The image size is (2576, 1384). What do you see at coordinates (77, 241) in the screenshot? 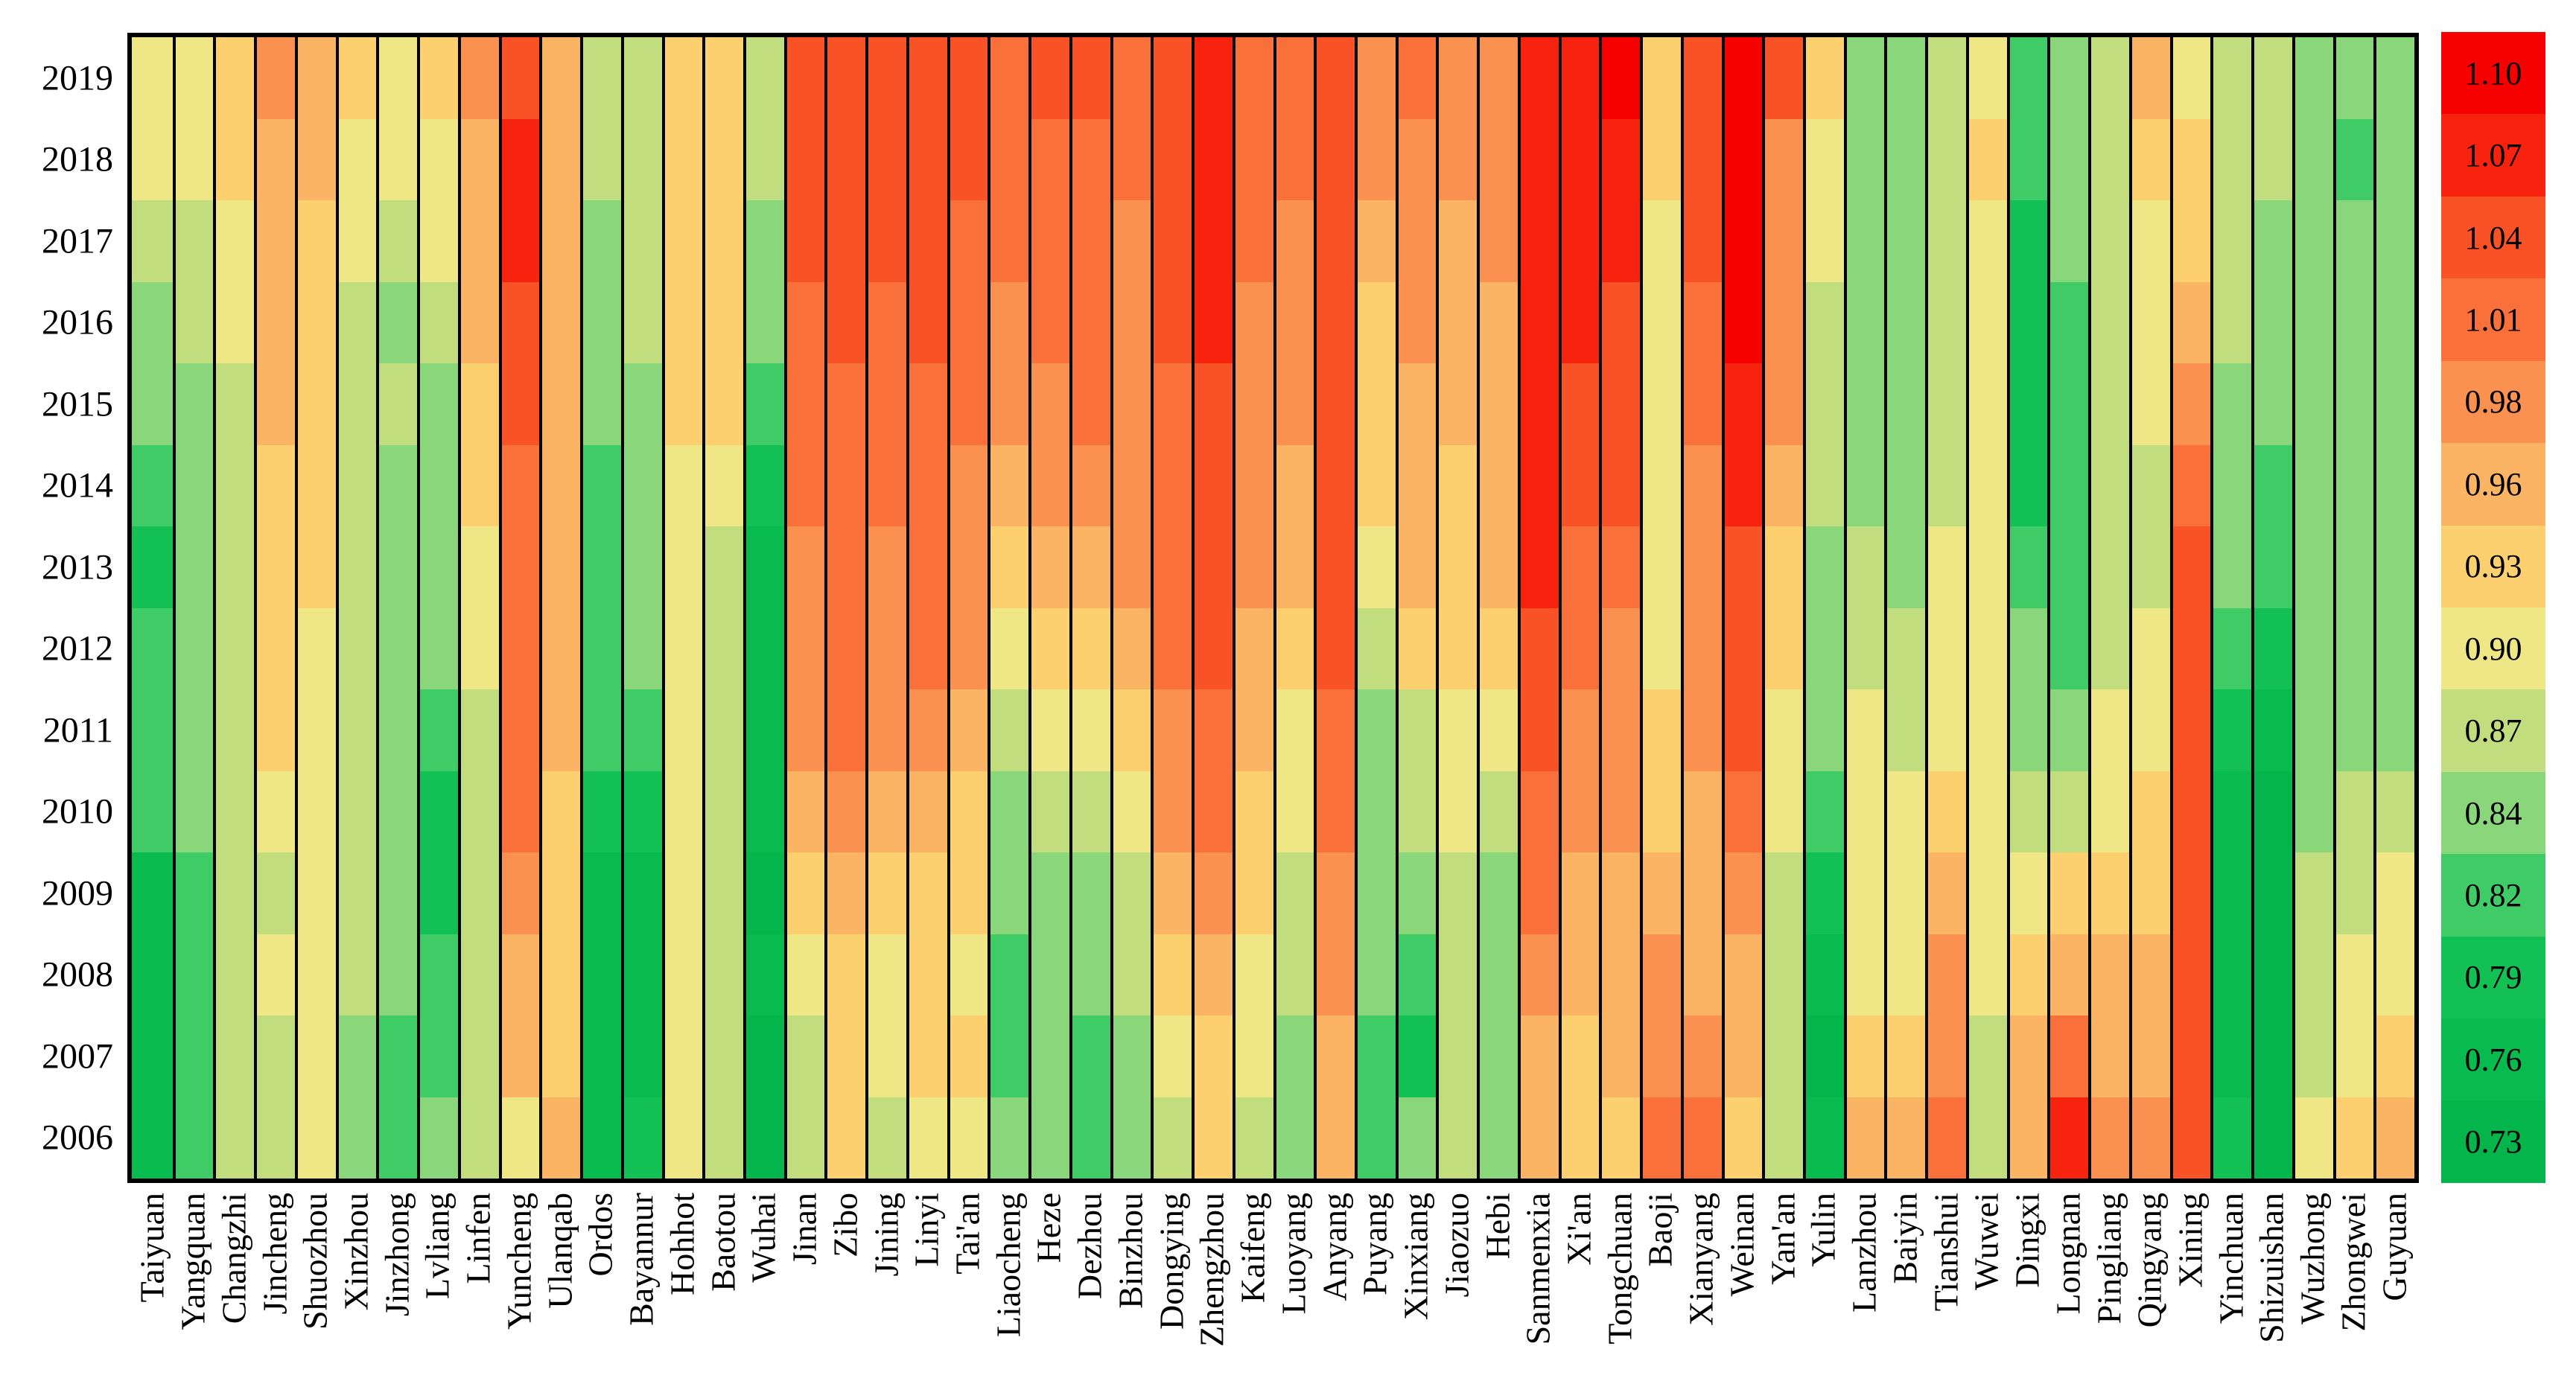
I see `y-tick-label-2017: 2017` at bounding box center [77, 241].